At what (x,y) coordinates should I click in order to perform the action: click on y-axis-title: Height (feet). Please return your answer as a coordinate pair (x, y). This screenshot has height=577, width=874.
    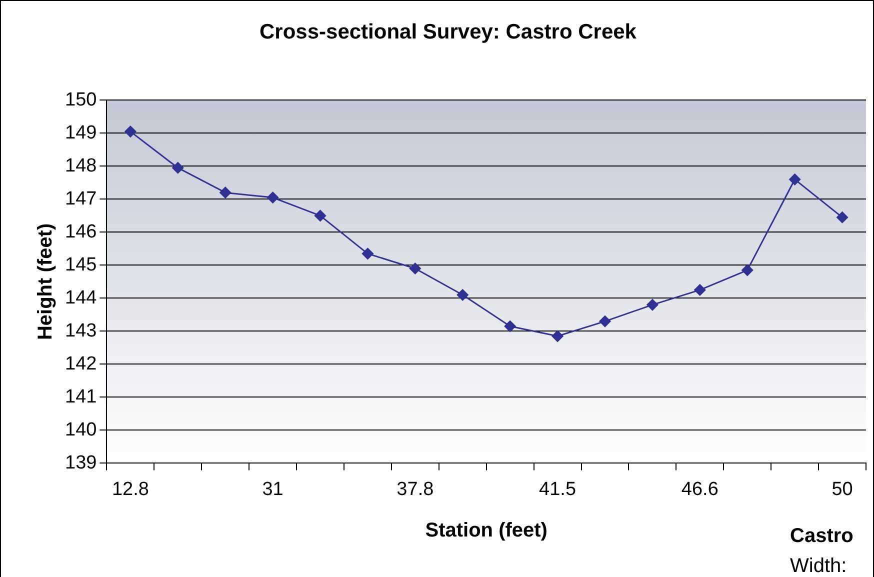
    Looking at the image, I should click on (45, 281).